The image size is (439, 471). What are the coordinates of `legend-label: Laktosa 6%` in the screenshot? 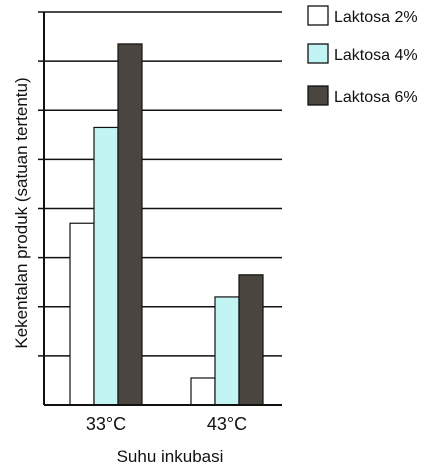 It's located at (376, 97).